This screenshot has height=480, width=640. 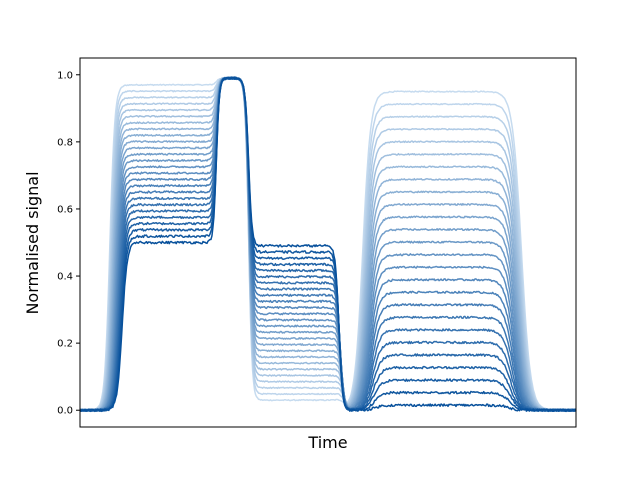 What do you see at coordinates (68, 243) in the screenshot?
I see `y-axis: 0.0 0.2 0.4 0.6 0.8 1.0` at bounding box center [68, 243].